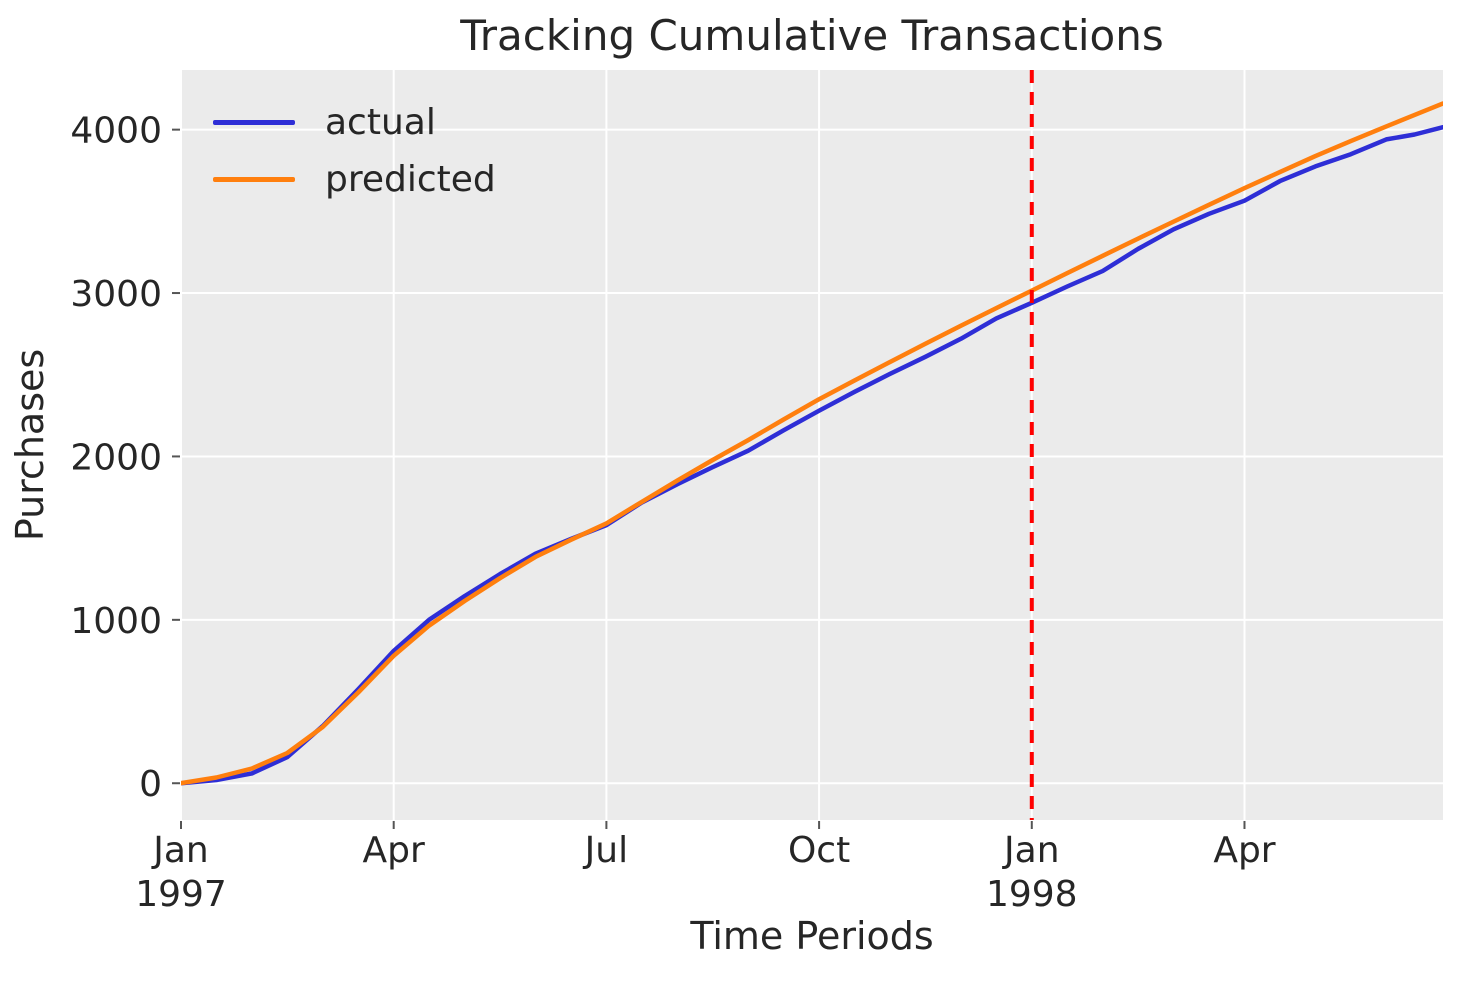 The width and height of the screenshot is (1463, 983). Describe the element at coordinates (812, 936) in the screenshot. I see `x-axis-label: Time Periods` at that location.